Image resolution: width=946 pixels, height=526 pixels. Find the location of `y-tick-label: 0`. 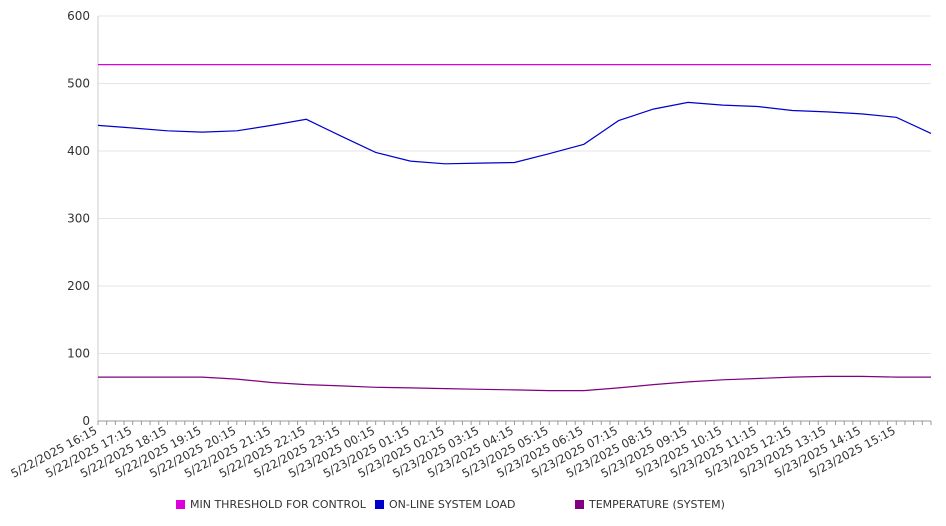

y-tick-label: 0 is located at coordinates (86, 421).